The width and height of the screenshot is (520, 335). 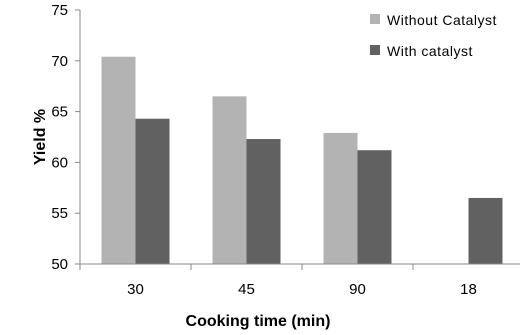 I want to click on x-tick-label: 18, so click(x=468, y=289).